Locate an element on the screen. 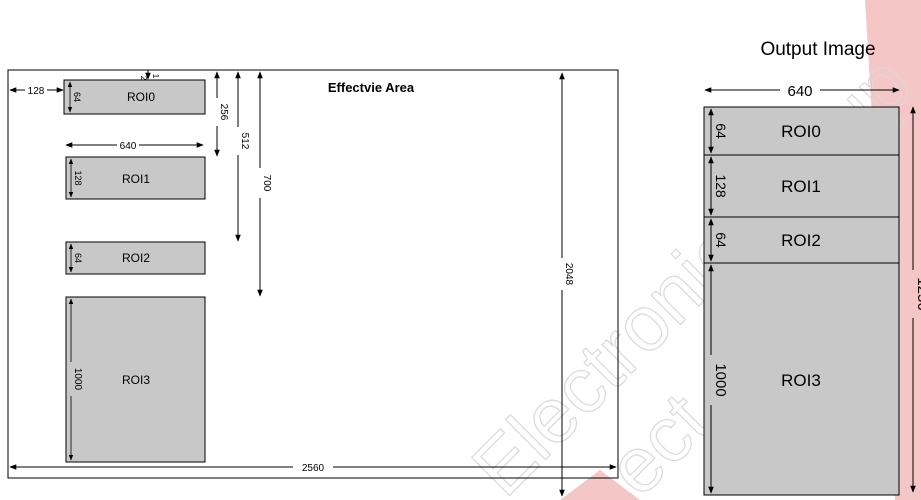  output-roi-3-height: 1000 is located at coordinates (720, 379).